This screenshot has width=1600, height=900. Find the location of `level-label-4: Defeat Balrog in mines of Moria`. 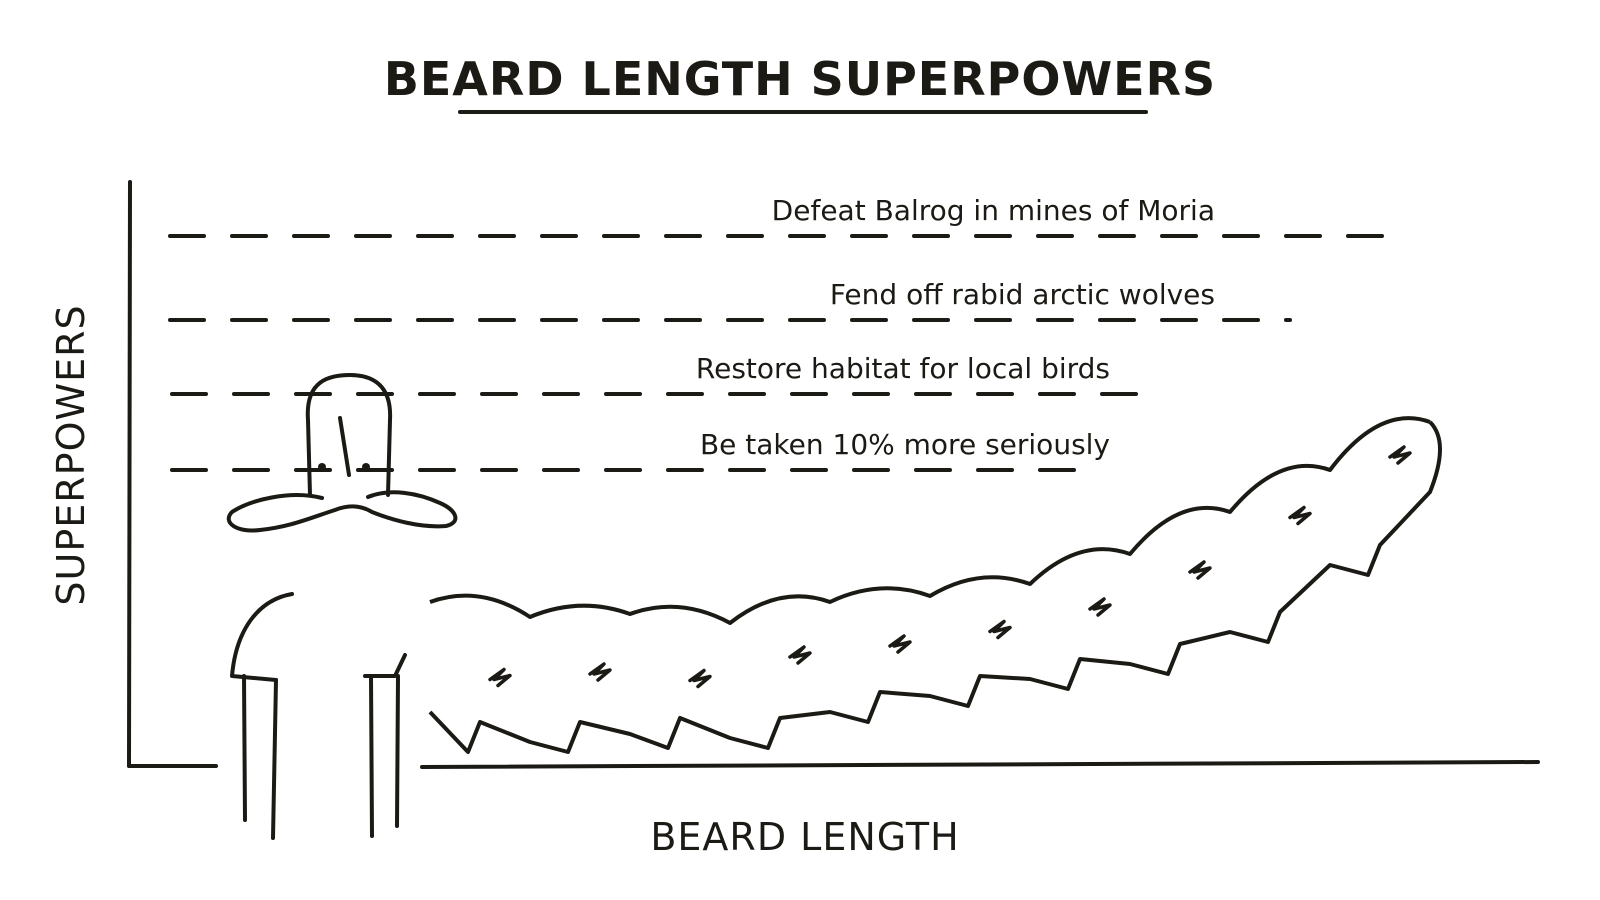

level-label-4: Defeat Balrog in mines of Moria is located at coordinates (993, 210).